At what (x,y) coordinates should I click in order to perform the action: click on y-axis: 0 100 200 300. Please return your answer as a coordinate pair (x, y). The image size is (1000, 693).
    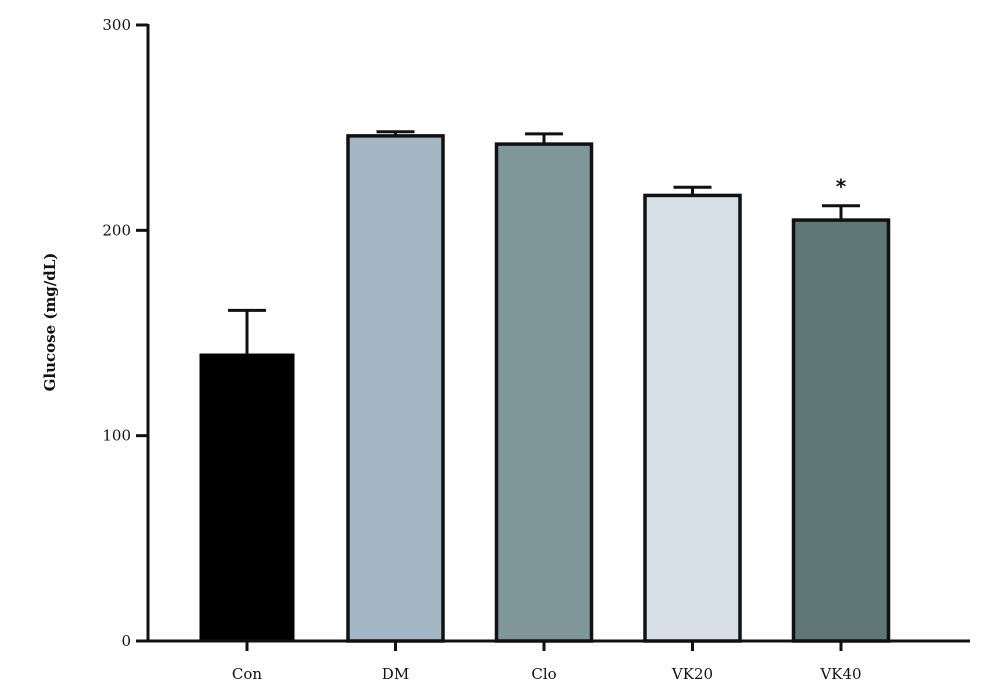
    Looking at the image, I should click on (126, 333).